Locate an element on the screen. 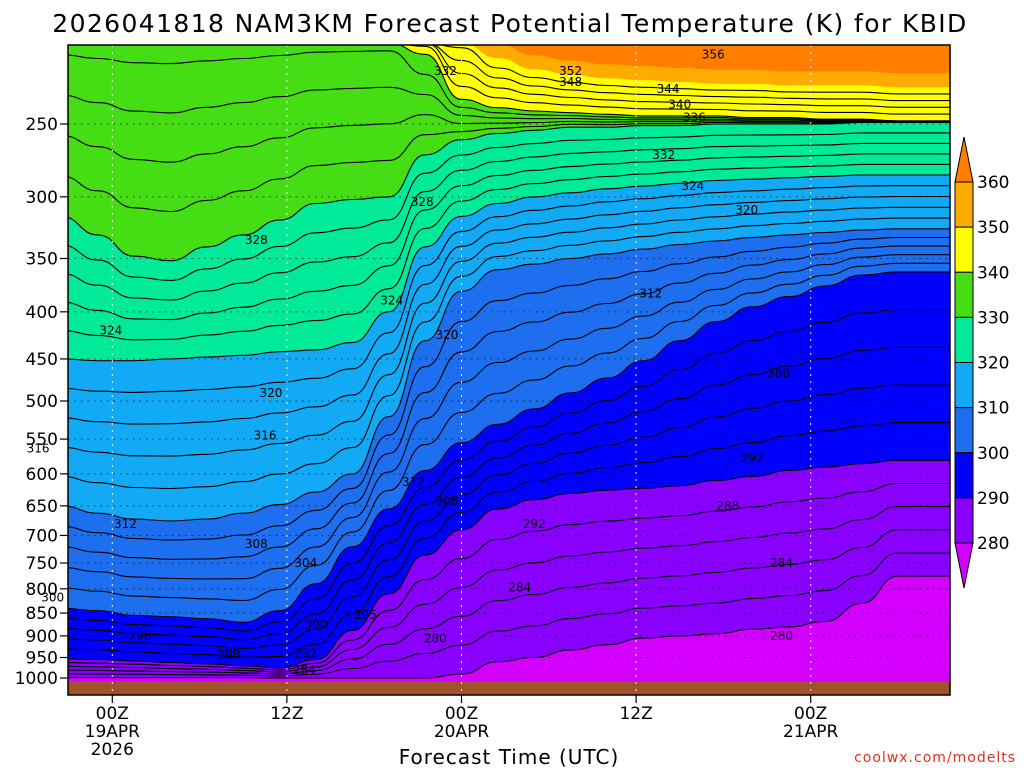  contour-label: 316 is located at coordinates (265, 435).